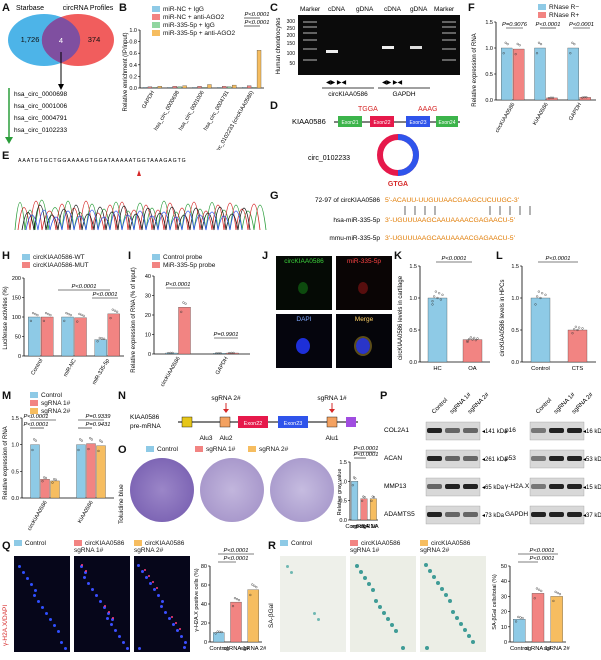 The height and width of the screenshot is (660, 601). What do you see at coordinates (354, 238) in the screenshot?
I see `svg-text: mmu-miR-335-5p` at bounding box center [354, 238].